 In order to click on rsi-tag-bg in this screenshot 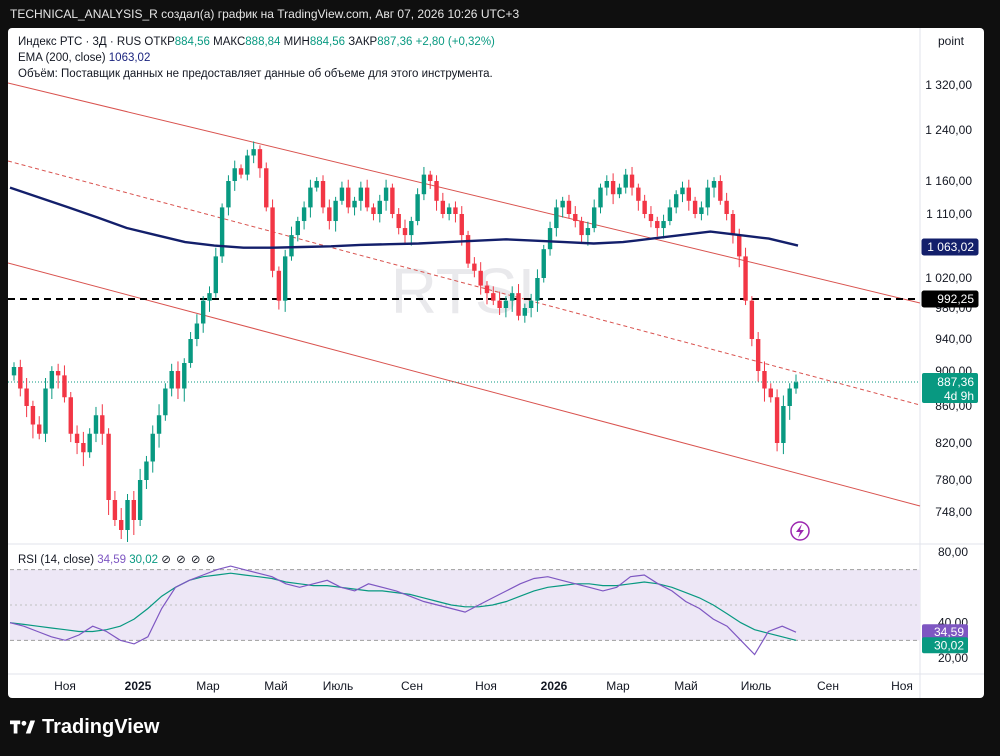, I will do `click(945, 632)`.